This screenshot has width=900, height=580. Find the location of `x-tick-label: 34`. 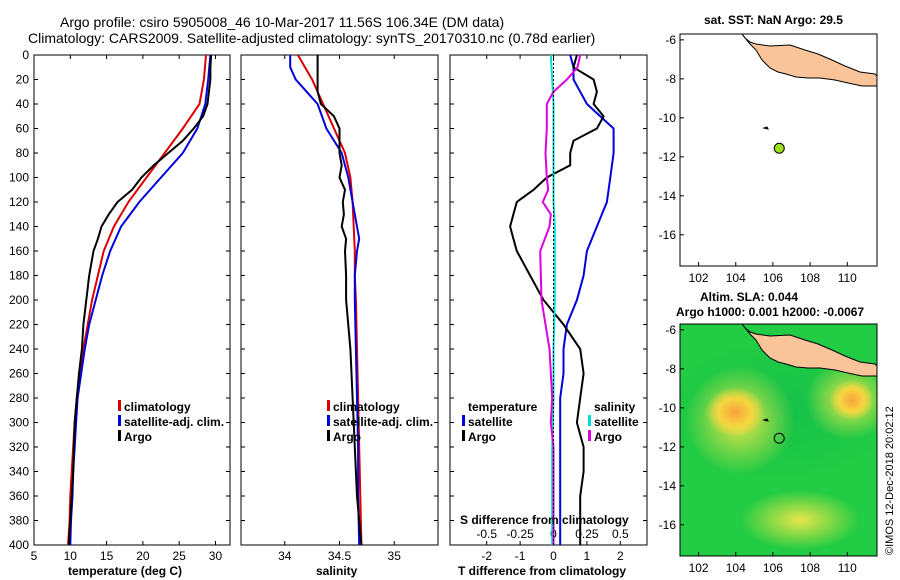

x-tick-label: 34 is located at coordinates (285, 556).